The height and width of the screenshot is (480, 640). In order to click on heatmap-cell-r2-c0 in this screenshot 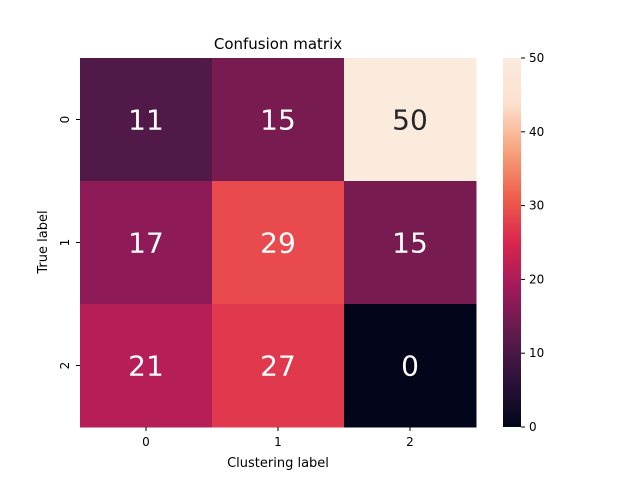, I will do `click(146, 366)`.